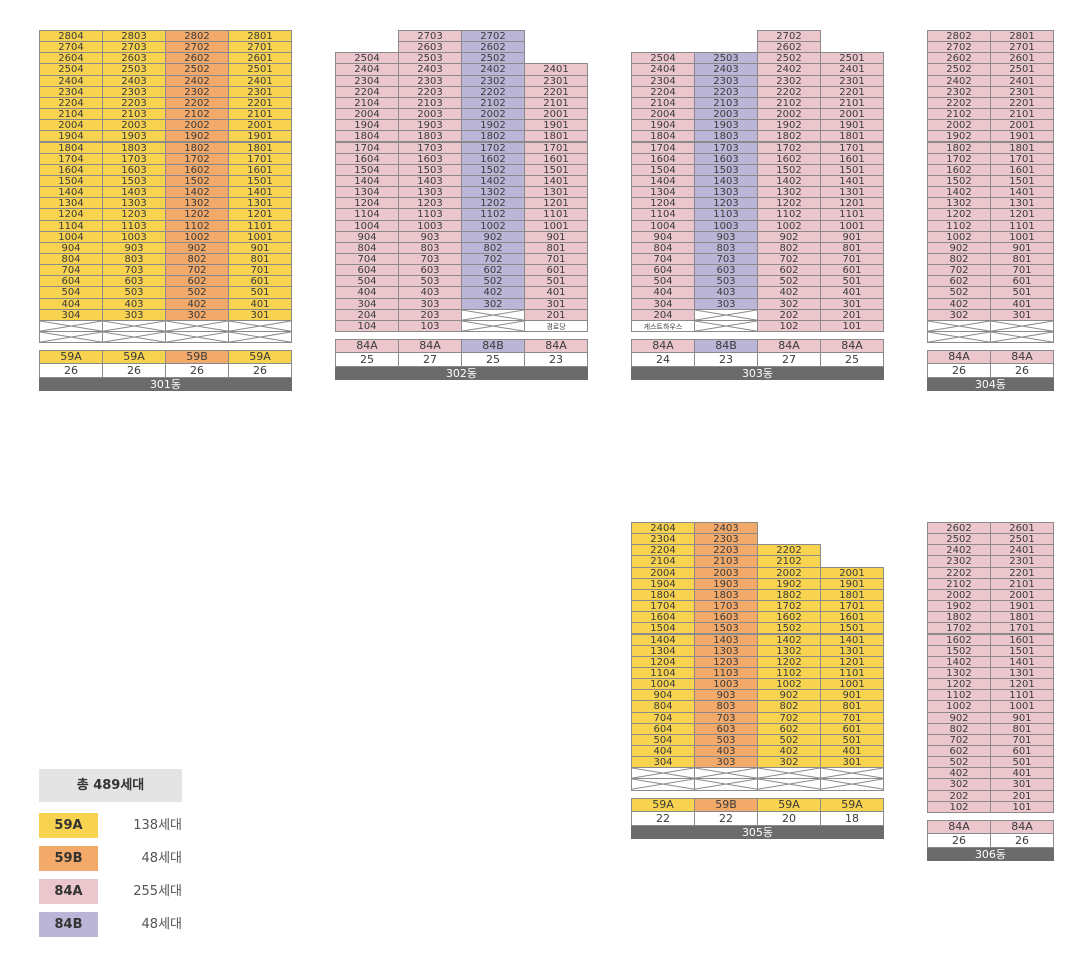  Describe the element at coordinates (68, 924) in the screenshot. I see `legend-swatch-84b: 84B` at that location.